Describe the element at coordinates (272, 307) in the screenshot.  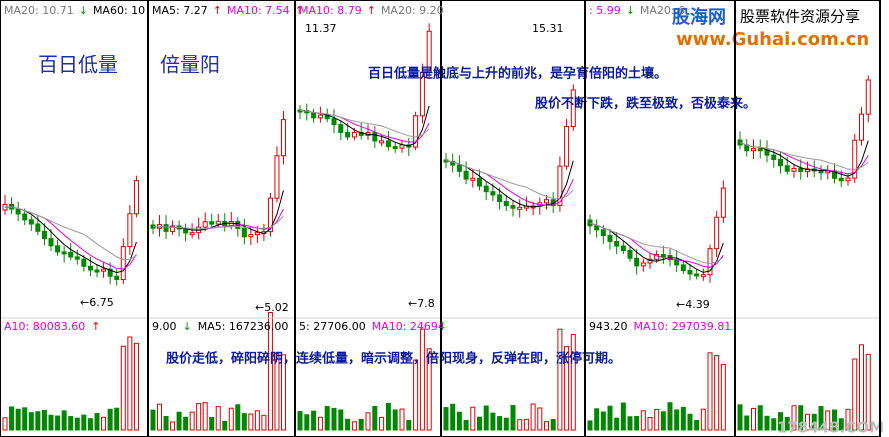
I see `low-price: ←5.02` at that location.